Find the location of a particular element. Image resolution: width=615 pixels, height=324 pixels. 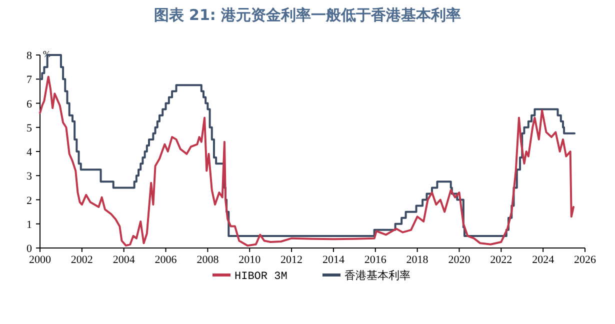

x-tick-label: 2002 is located at coordinates (81, 260).